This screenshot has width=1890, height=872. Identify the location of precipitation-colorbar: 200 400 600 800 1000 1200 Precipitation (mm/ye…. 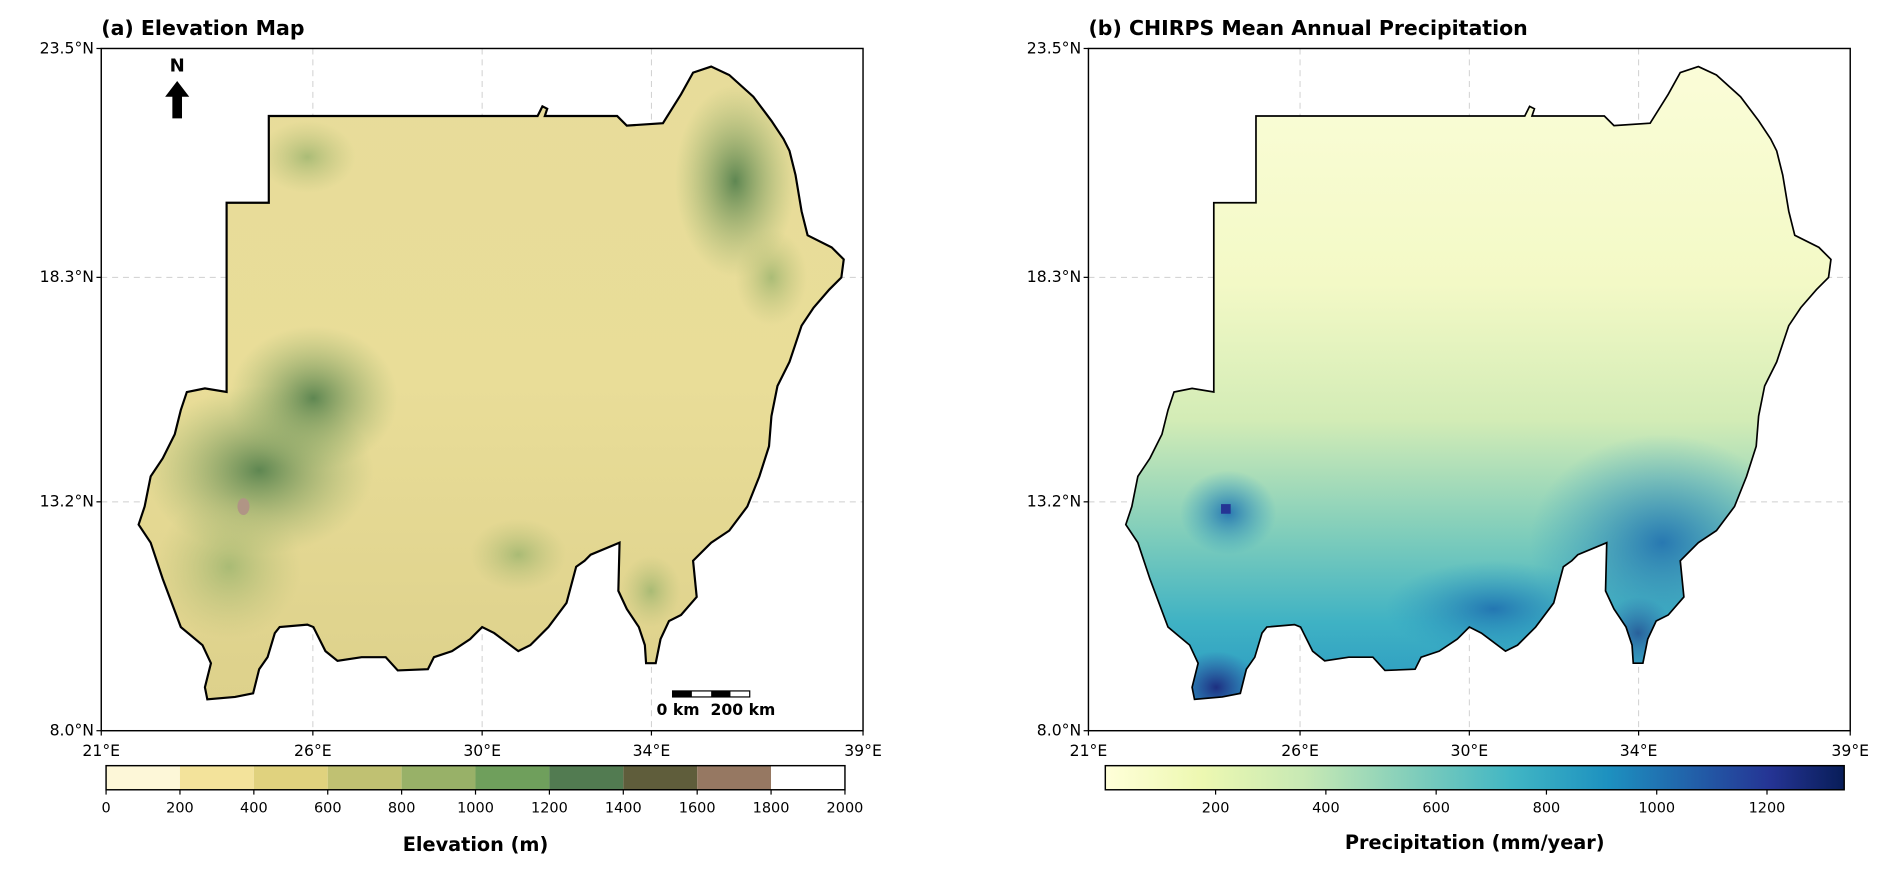
(1474, 809).